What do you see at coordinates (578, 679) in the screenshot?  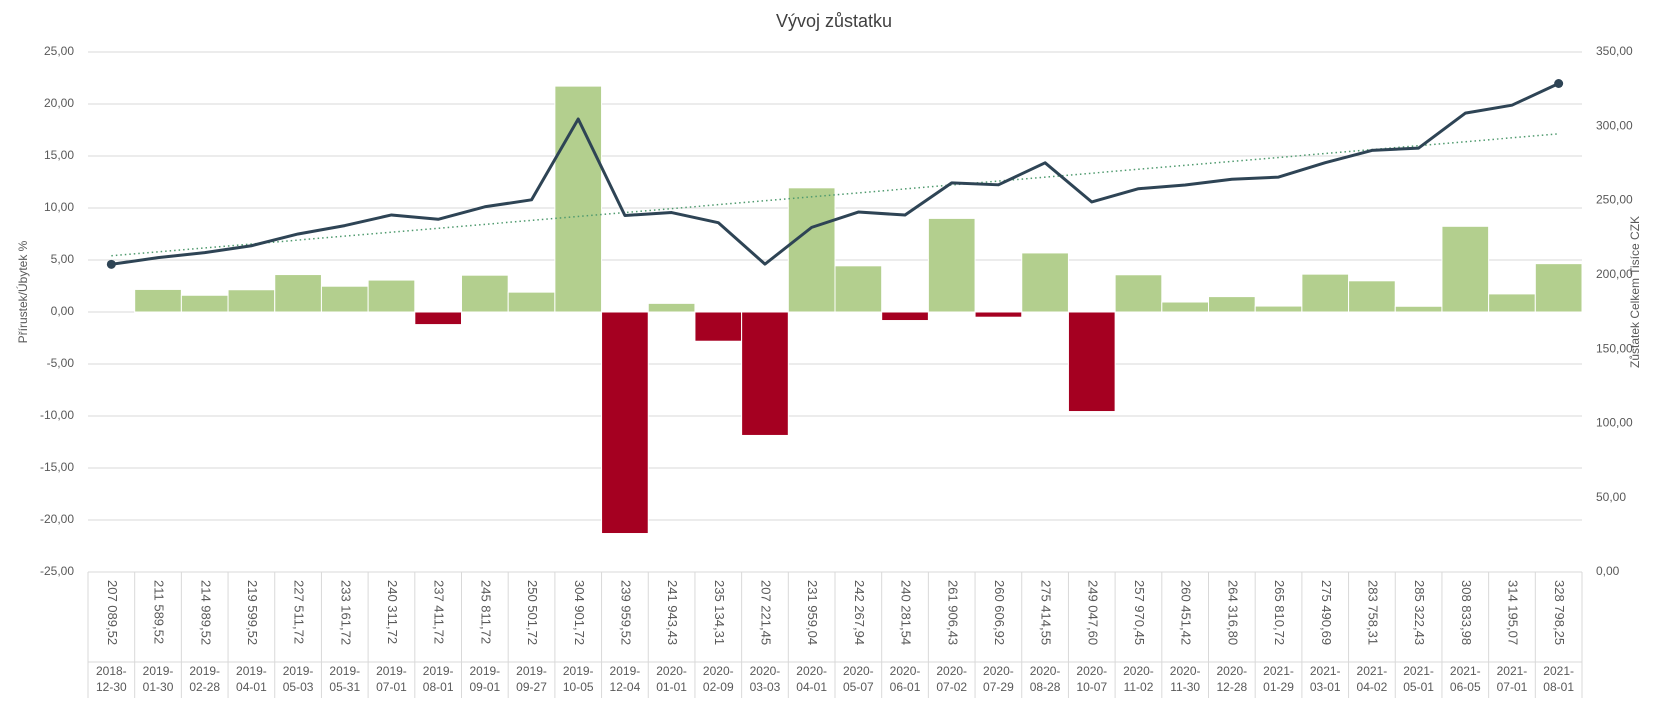 I see `x-tick-label: 2019- 10-05` at bounding box center [578, 679].